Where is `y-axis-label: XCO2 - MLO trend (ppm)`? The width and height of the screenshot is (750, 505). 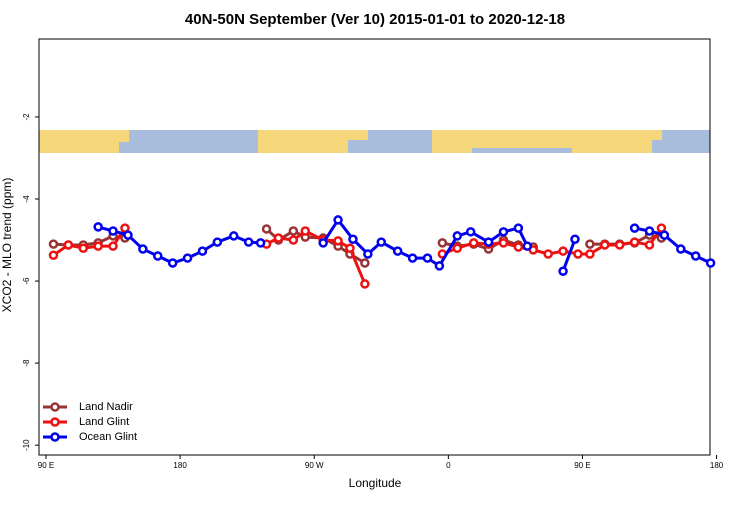 y-axis-label: XCO2 - MLO trend (ppm) is located at coordinates (7, 245).